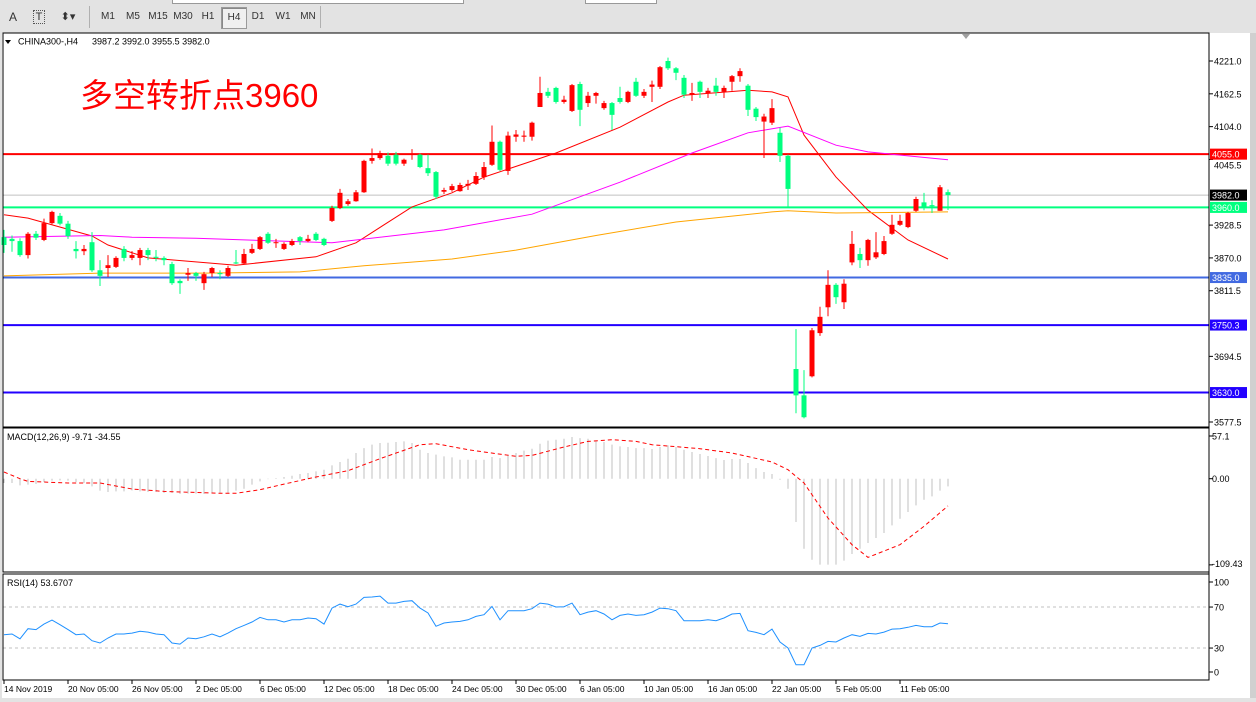 The height and width of the screenshot is (702, 1256). I want to click on timeframe-d1: D1, so click(258, 16).